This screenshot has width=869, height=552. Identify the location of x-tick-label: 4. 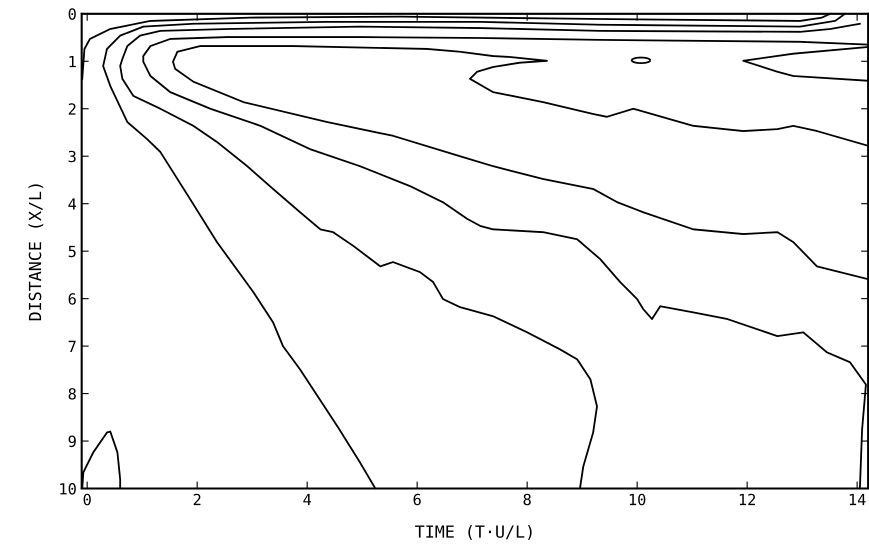
(307, 500).